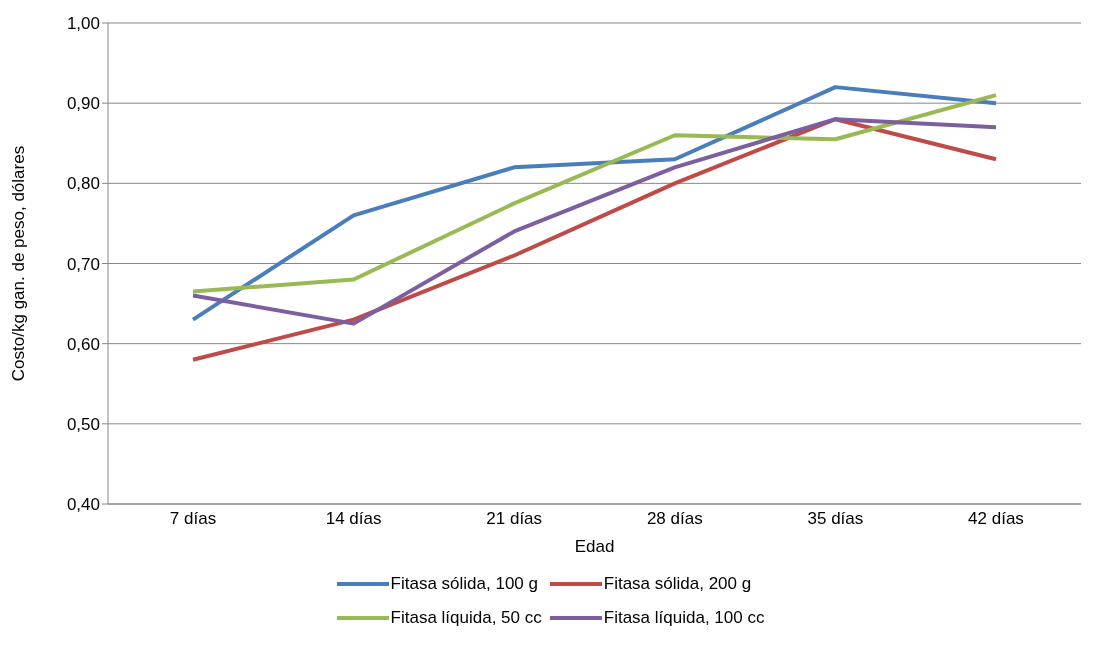 The height and width of the screenshot is (645, 1099). What do you see at coordinates (996, 519) in the screenshot?
I see `x-tick-label: 42 días` at bounding box center [996, 519].